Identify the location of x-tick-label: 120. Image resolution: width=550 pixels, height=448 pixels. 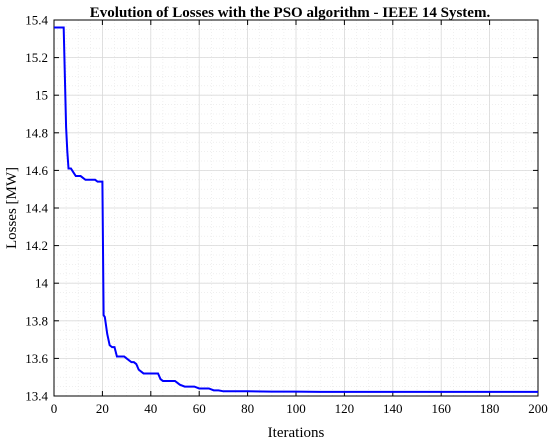
(345, 408).